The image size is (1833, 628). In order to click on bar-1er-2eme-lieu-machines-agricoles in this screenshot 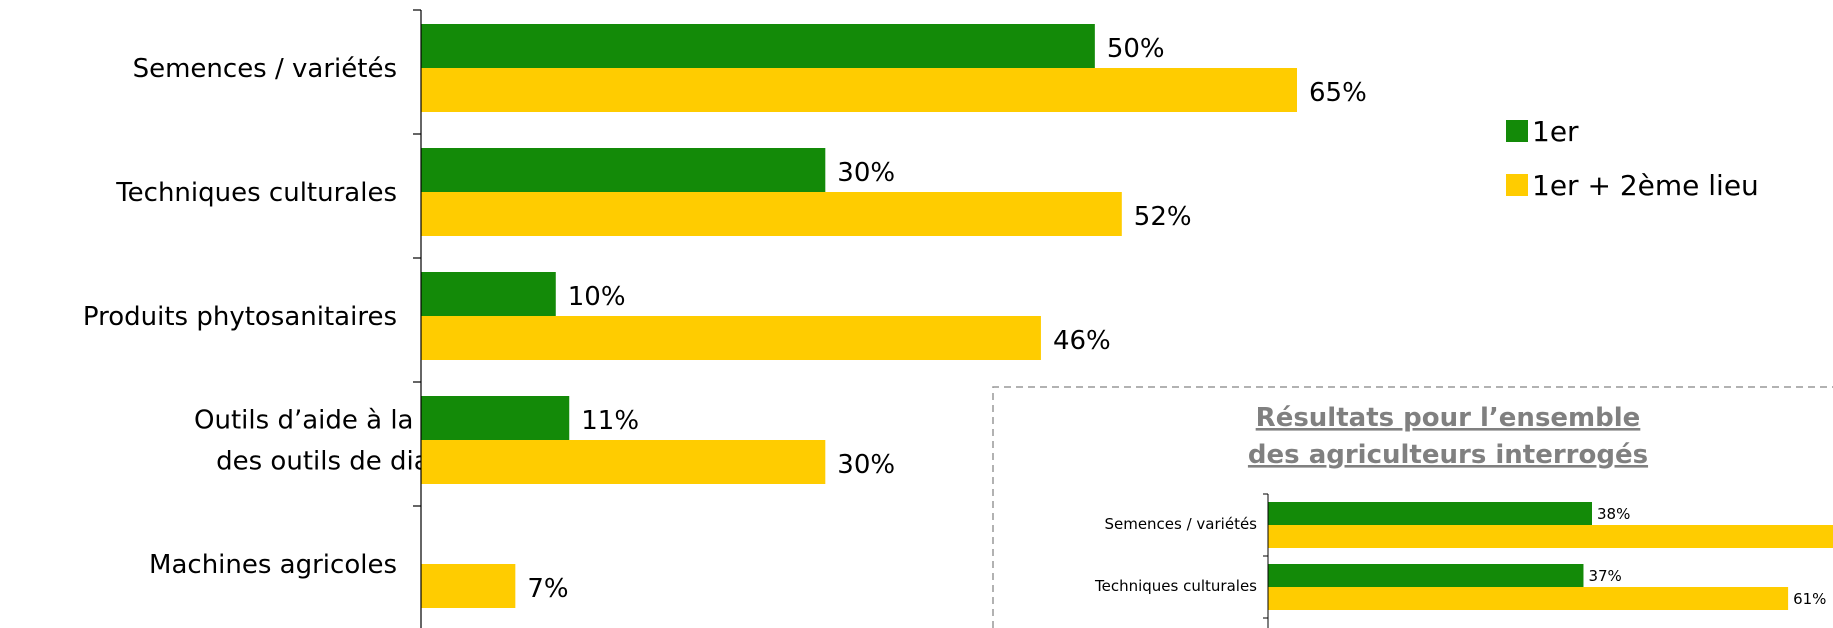, I will do `click(468, 586)`.